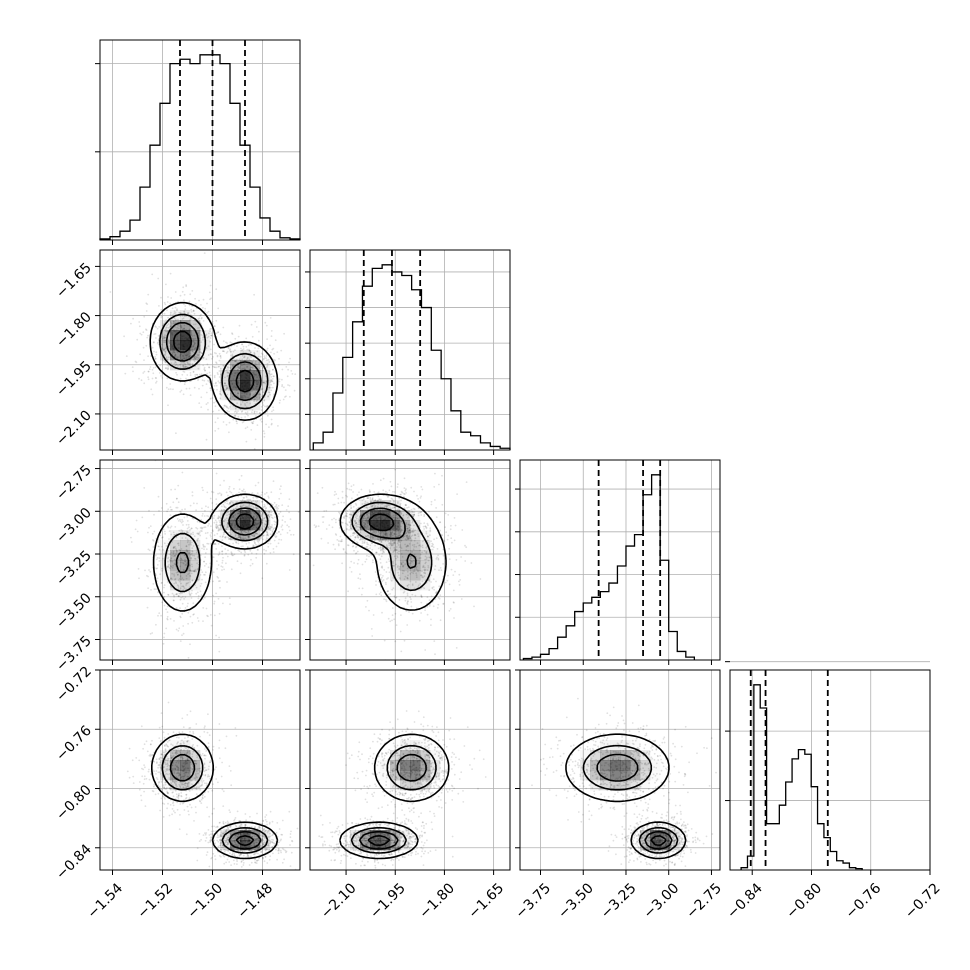  Describe the element at coordinates (74, 428) in the screenshot. I see `param-1-ytick-label: −2.10` at that location.